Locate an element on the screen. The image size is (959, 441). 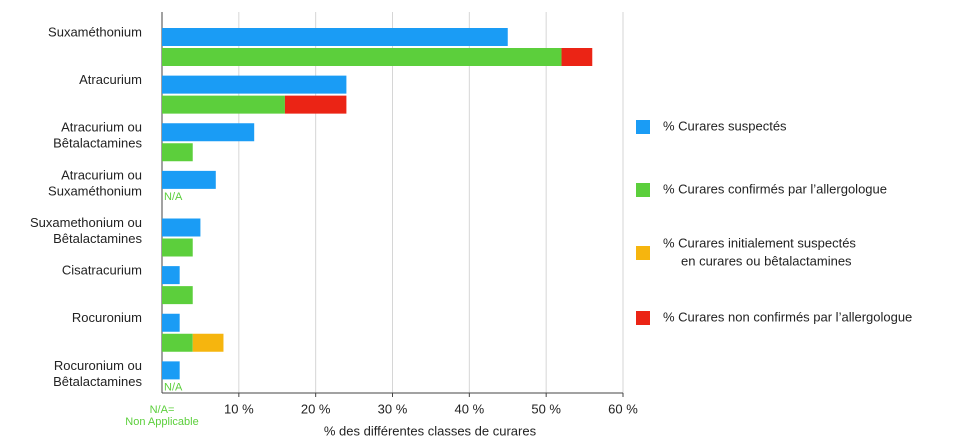
legend-label: % Curares suspectés is located at coordinates (725, 125).